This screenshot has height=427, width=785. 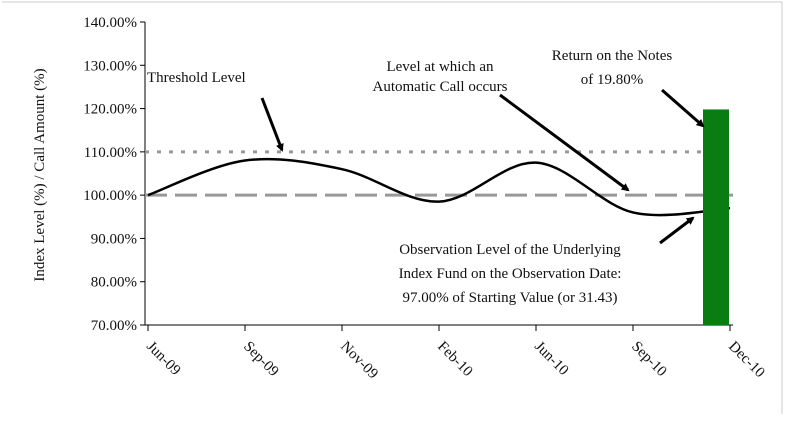 What do you see at coordinates (440, 77) in the screenshot?
I see `annotation: Level at which an Automatic Call occurs` at bounding box center [440, 77].